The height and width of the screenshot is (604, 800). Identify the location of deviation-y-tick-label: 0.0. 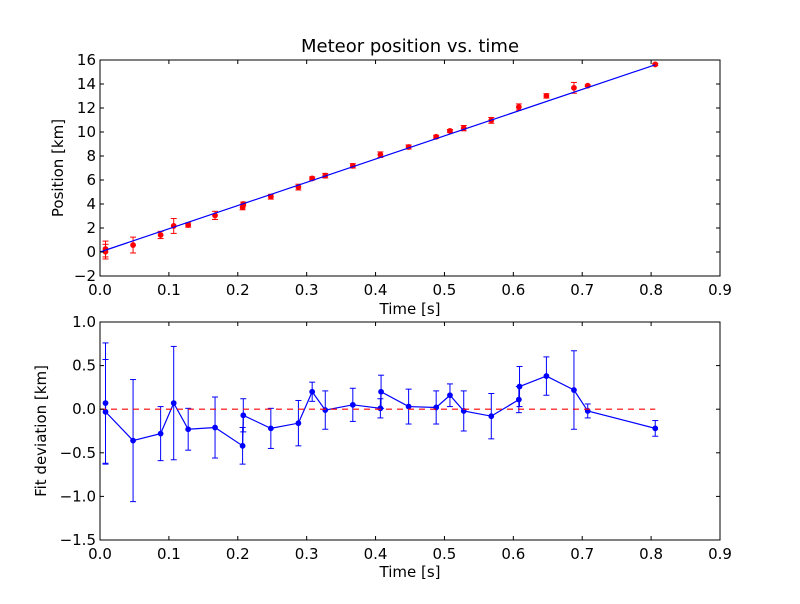
(84, 409).